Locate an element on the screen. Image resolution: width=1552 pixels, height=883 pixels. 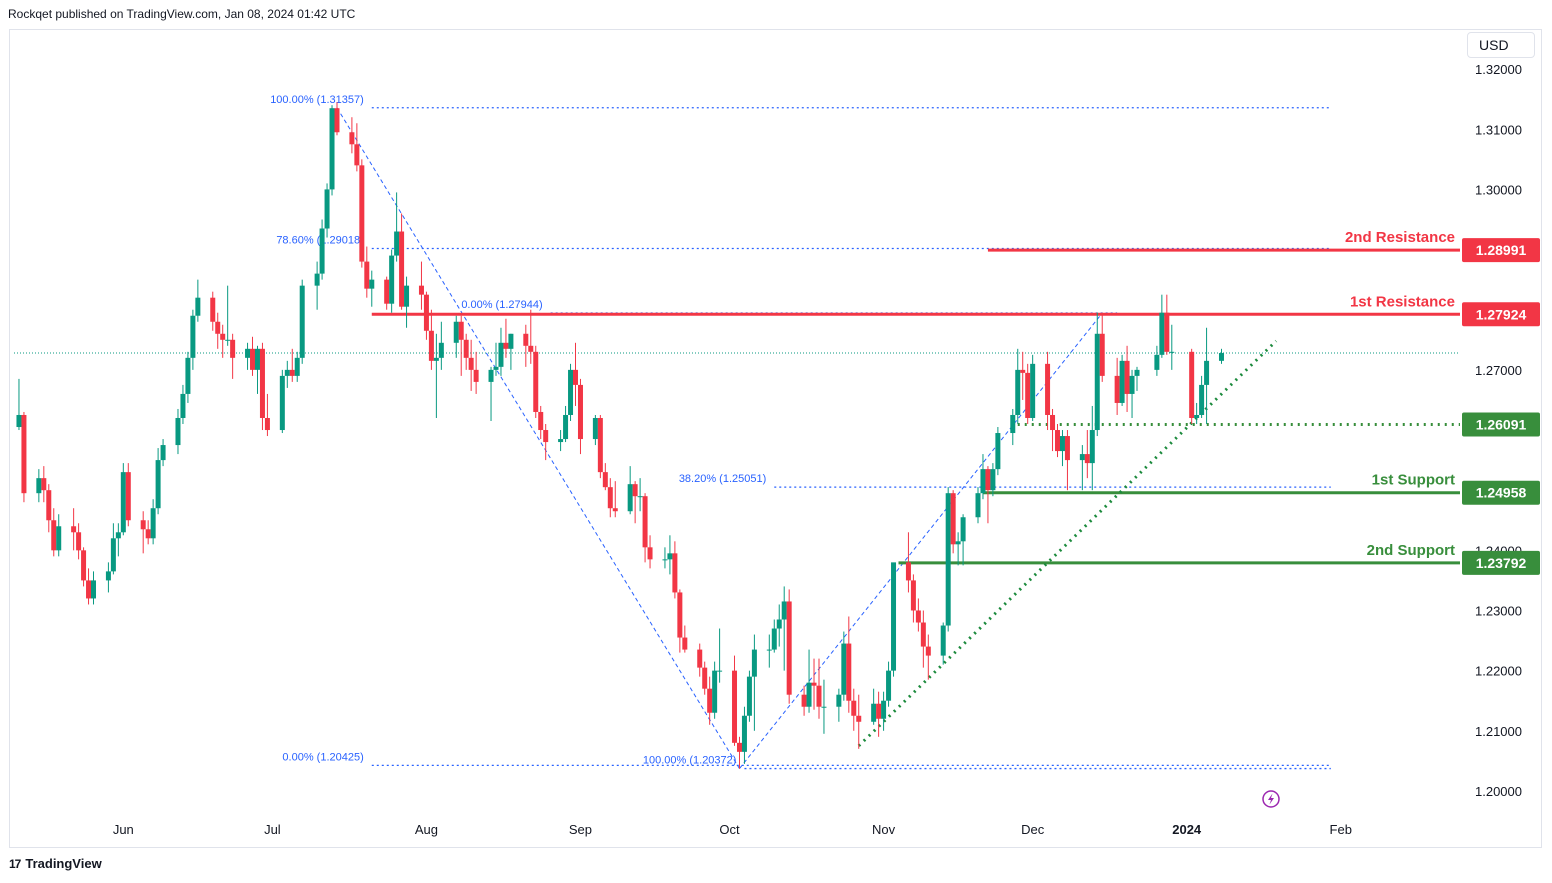
fib-level-label: 38.20% (1.25051) is located at coordinates (722, 479).